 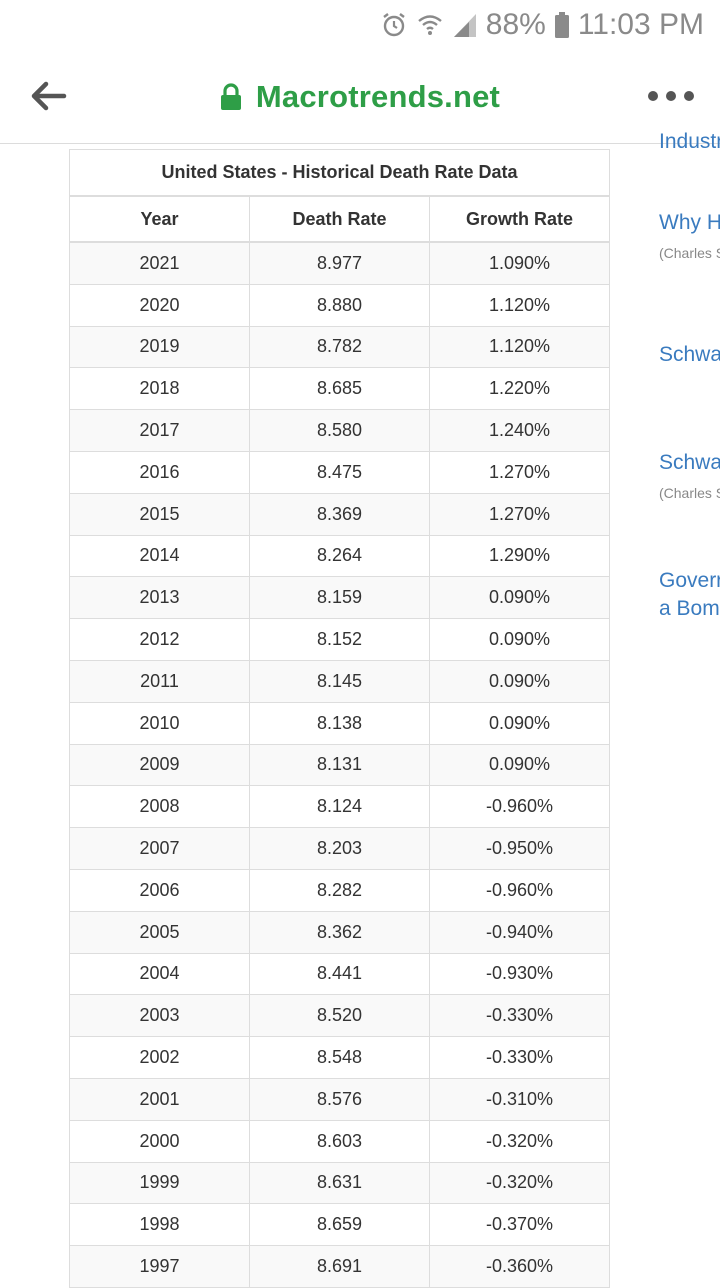 I want to click on death-rate-cell: 8.369, so click(x=339, y=514).